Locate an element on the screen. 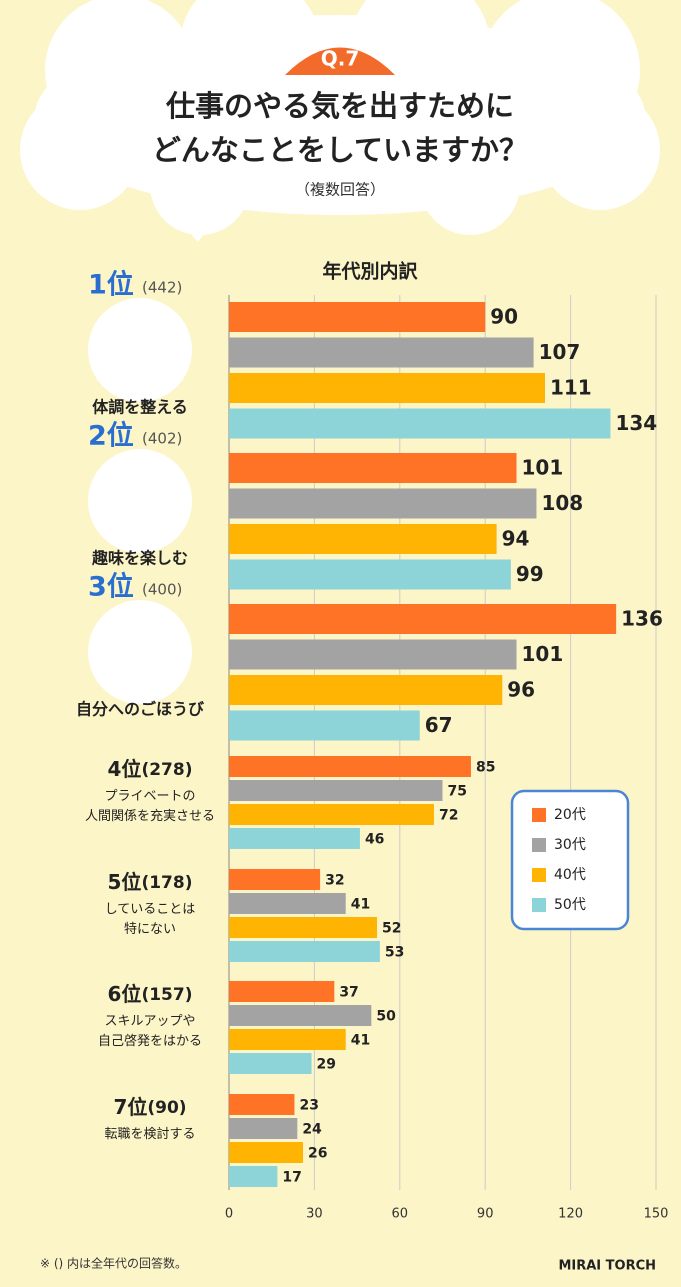 The image size is (681, 1287). rank: 1位 is located at coordinates (111, 285).